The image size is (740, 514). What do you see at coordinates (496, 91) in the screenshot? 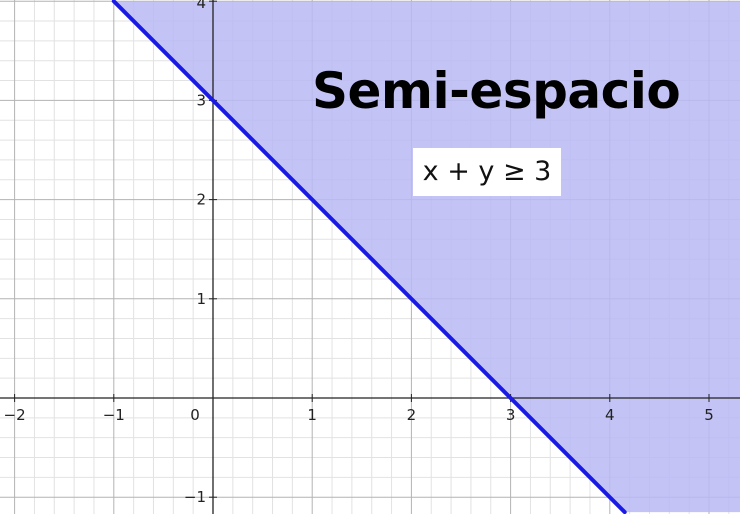
I see `chart-title: Semi-espacio` at bounding box center [496, 91].